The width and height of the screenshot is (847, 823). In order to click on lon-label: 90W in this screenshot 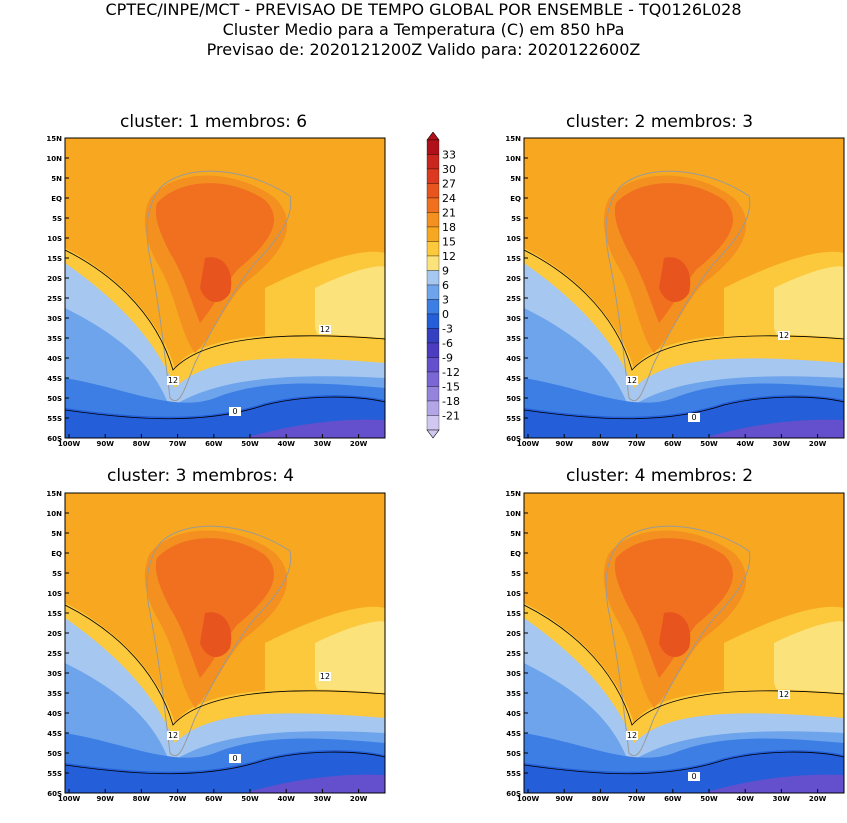, I will do `click(105, 444)`.